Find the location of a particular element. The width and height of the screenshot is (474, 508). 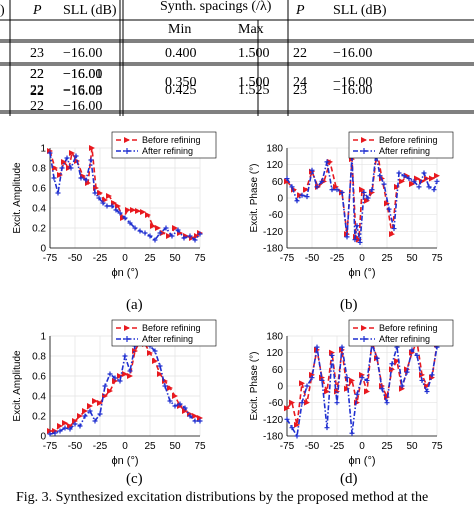

r3-sll-b: −16.00 is located at coordinates (82, 90).